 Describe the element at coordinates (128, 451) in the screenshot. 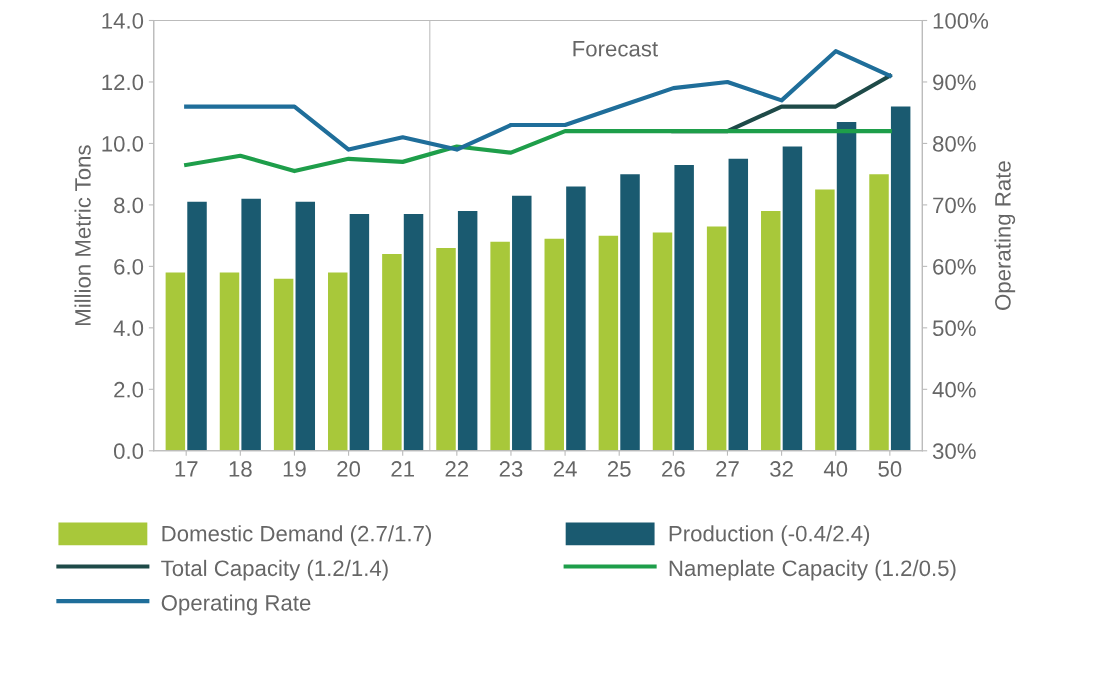

I see `y-tick-label: 0.0` at that location.